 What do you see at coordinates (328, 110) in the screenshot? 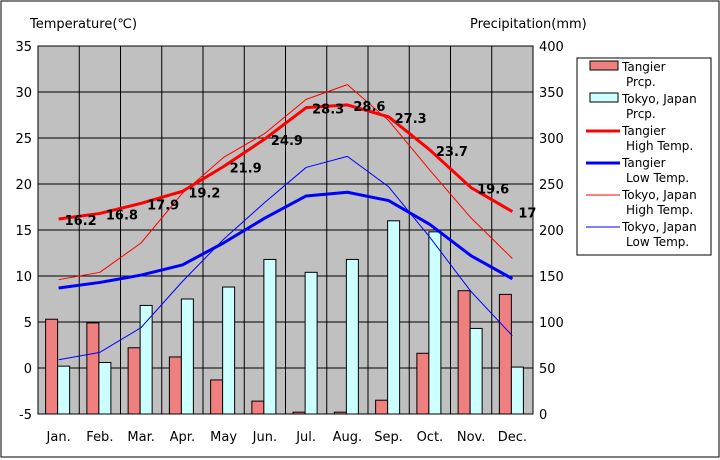
I see `data-label-tangier-high-6: 28.3` at bounding box center [328, 110].